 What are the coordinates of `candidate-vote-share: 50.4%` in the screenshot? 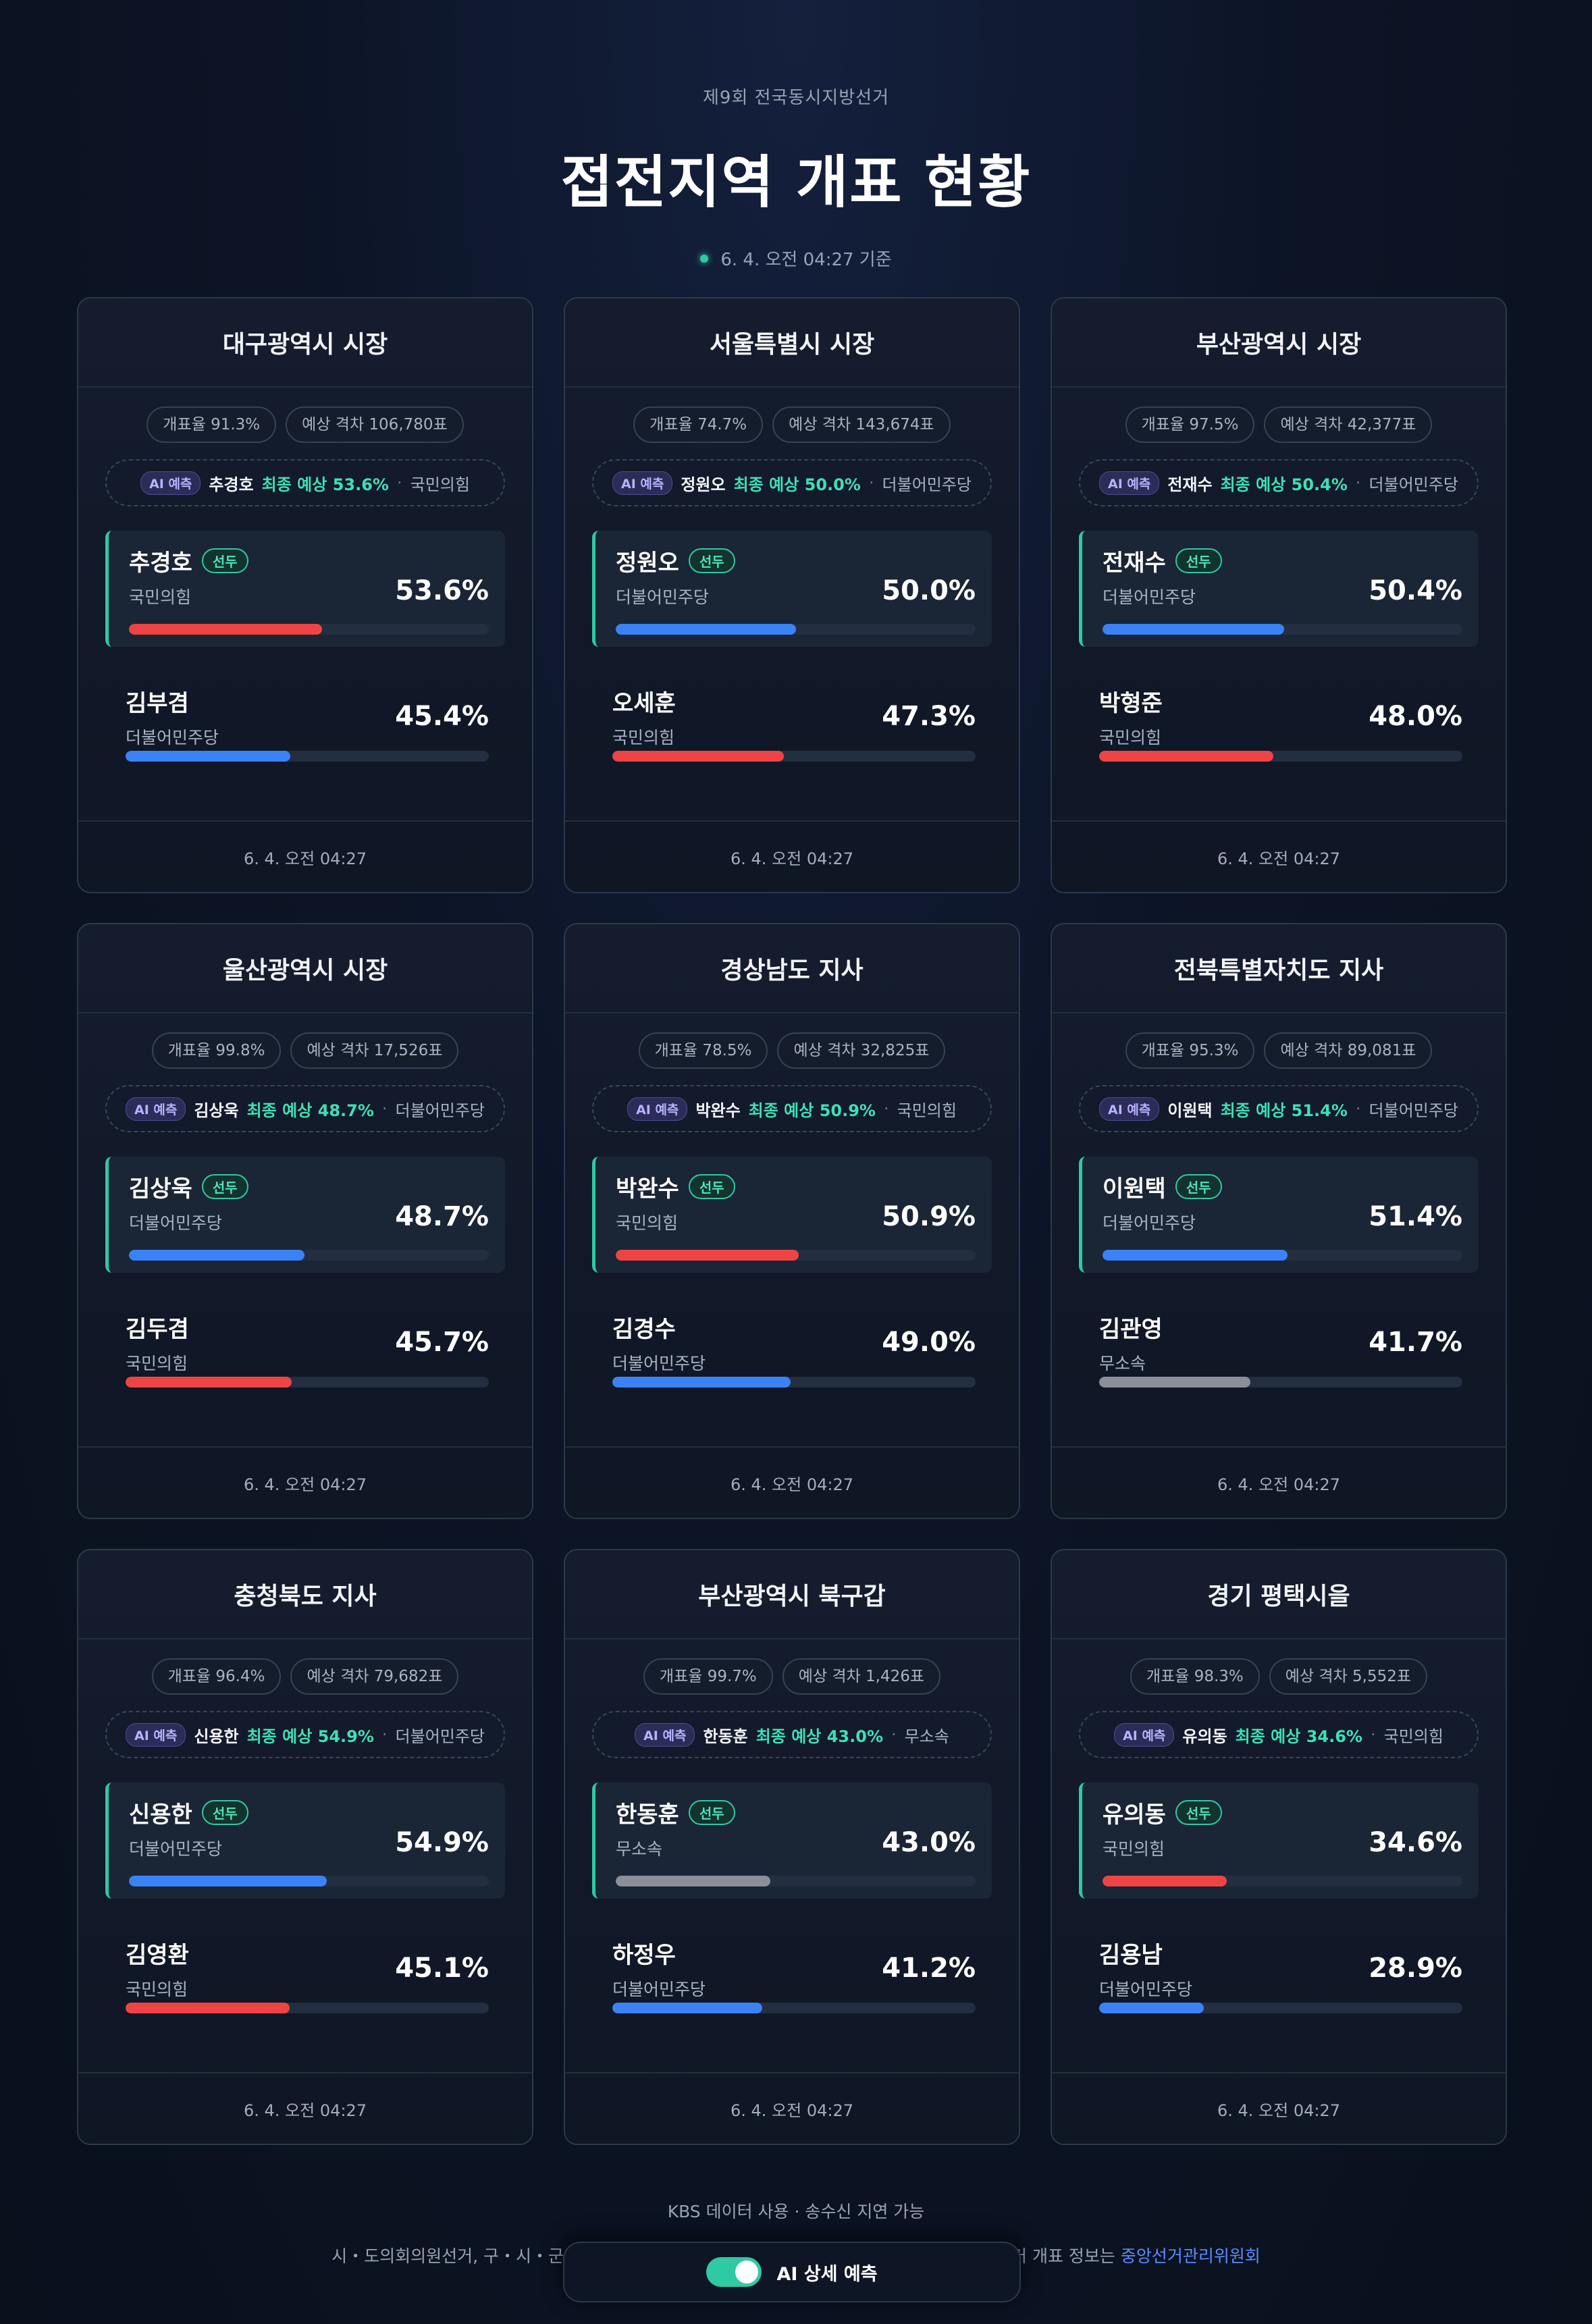 It's located at (1415, 590).